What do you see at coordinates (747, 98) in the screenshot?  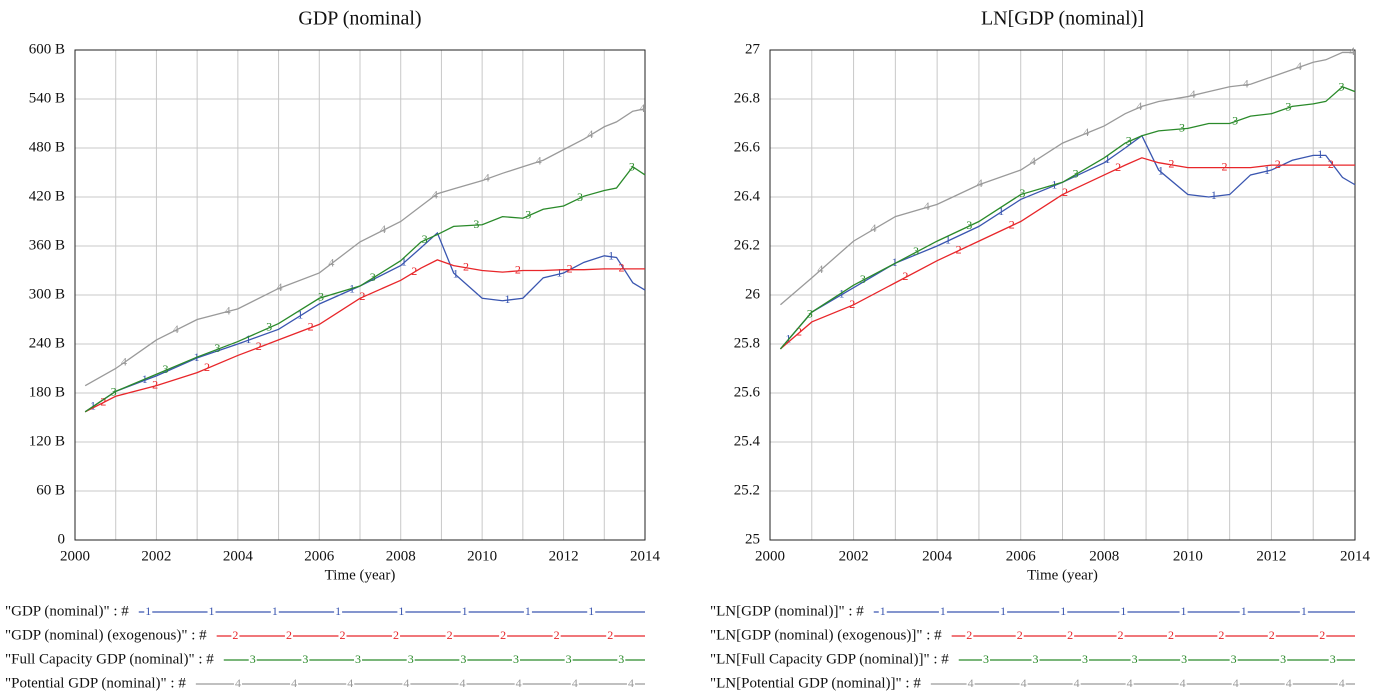 I see `y-tick-label: 26.8` at bounding box center [747, 98].